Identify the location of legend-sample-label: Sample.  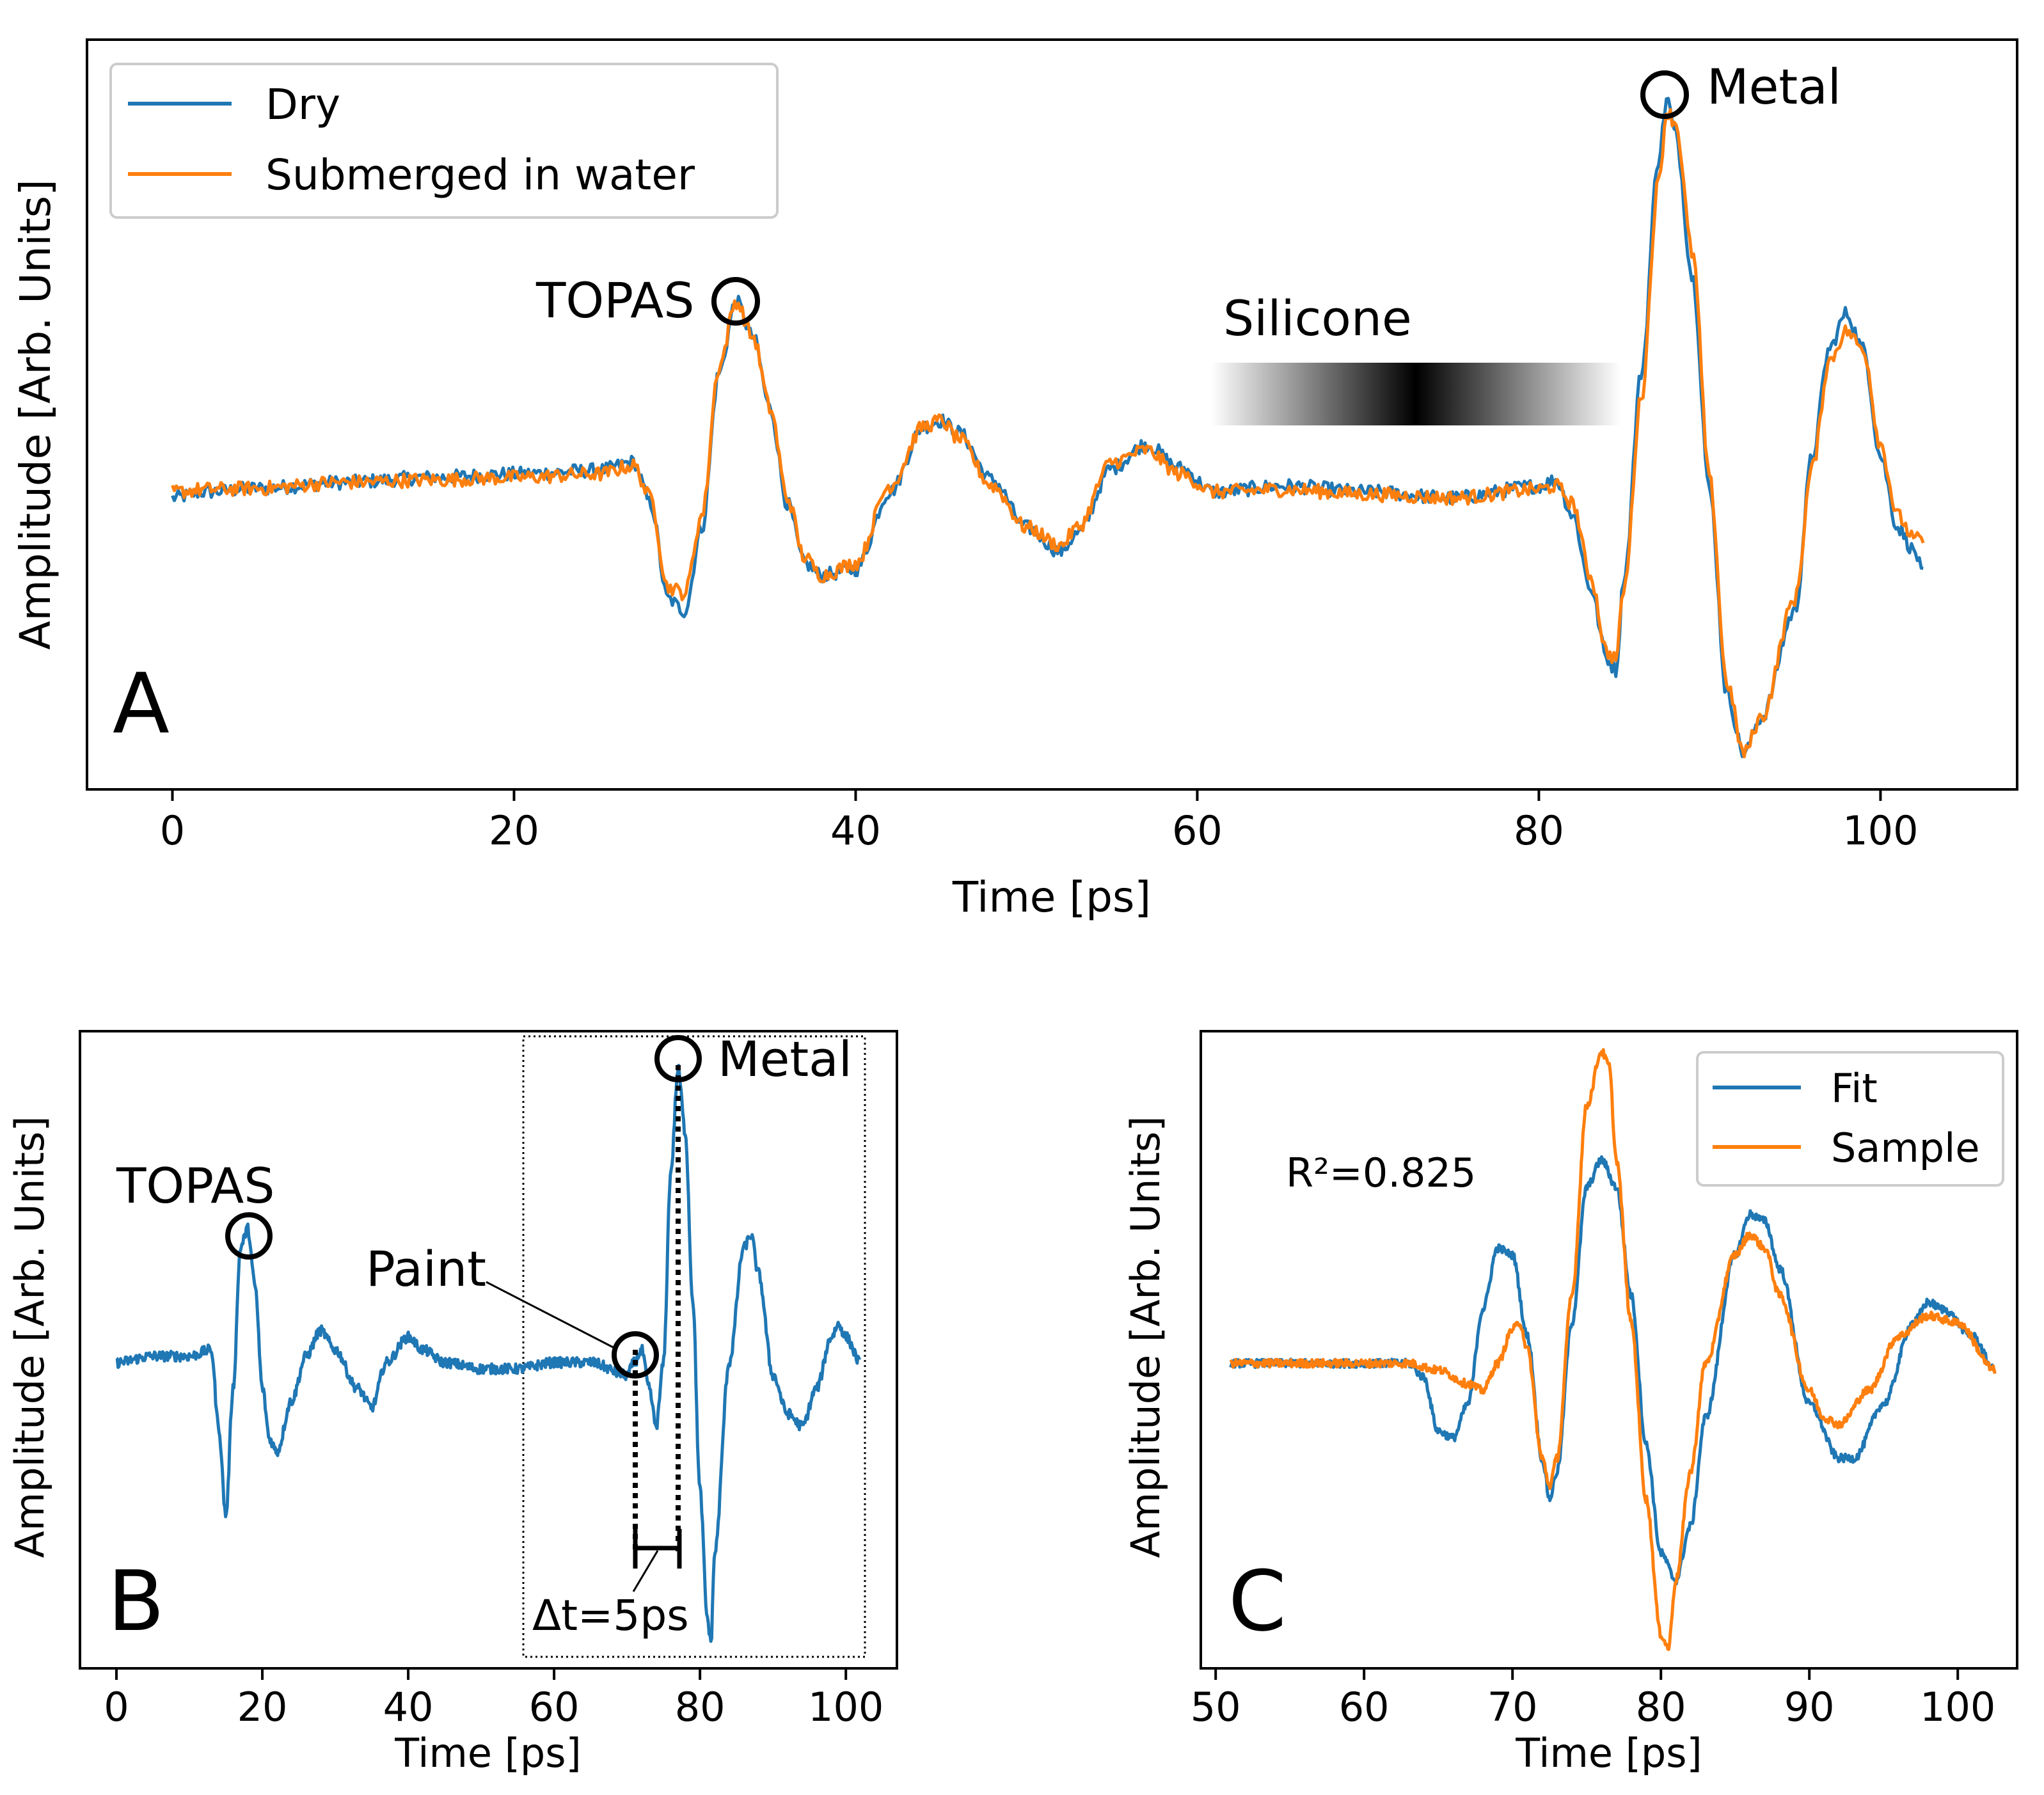
(1905, 1148).